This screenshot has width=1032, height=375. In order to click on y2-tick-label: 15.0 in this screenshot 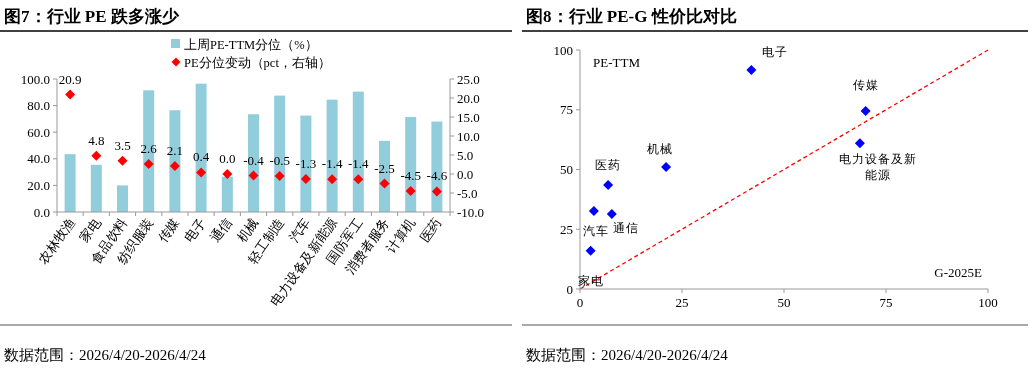, I will do `click(468, 117)`.